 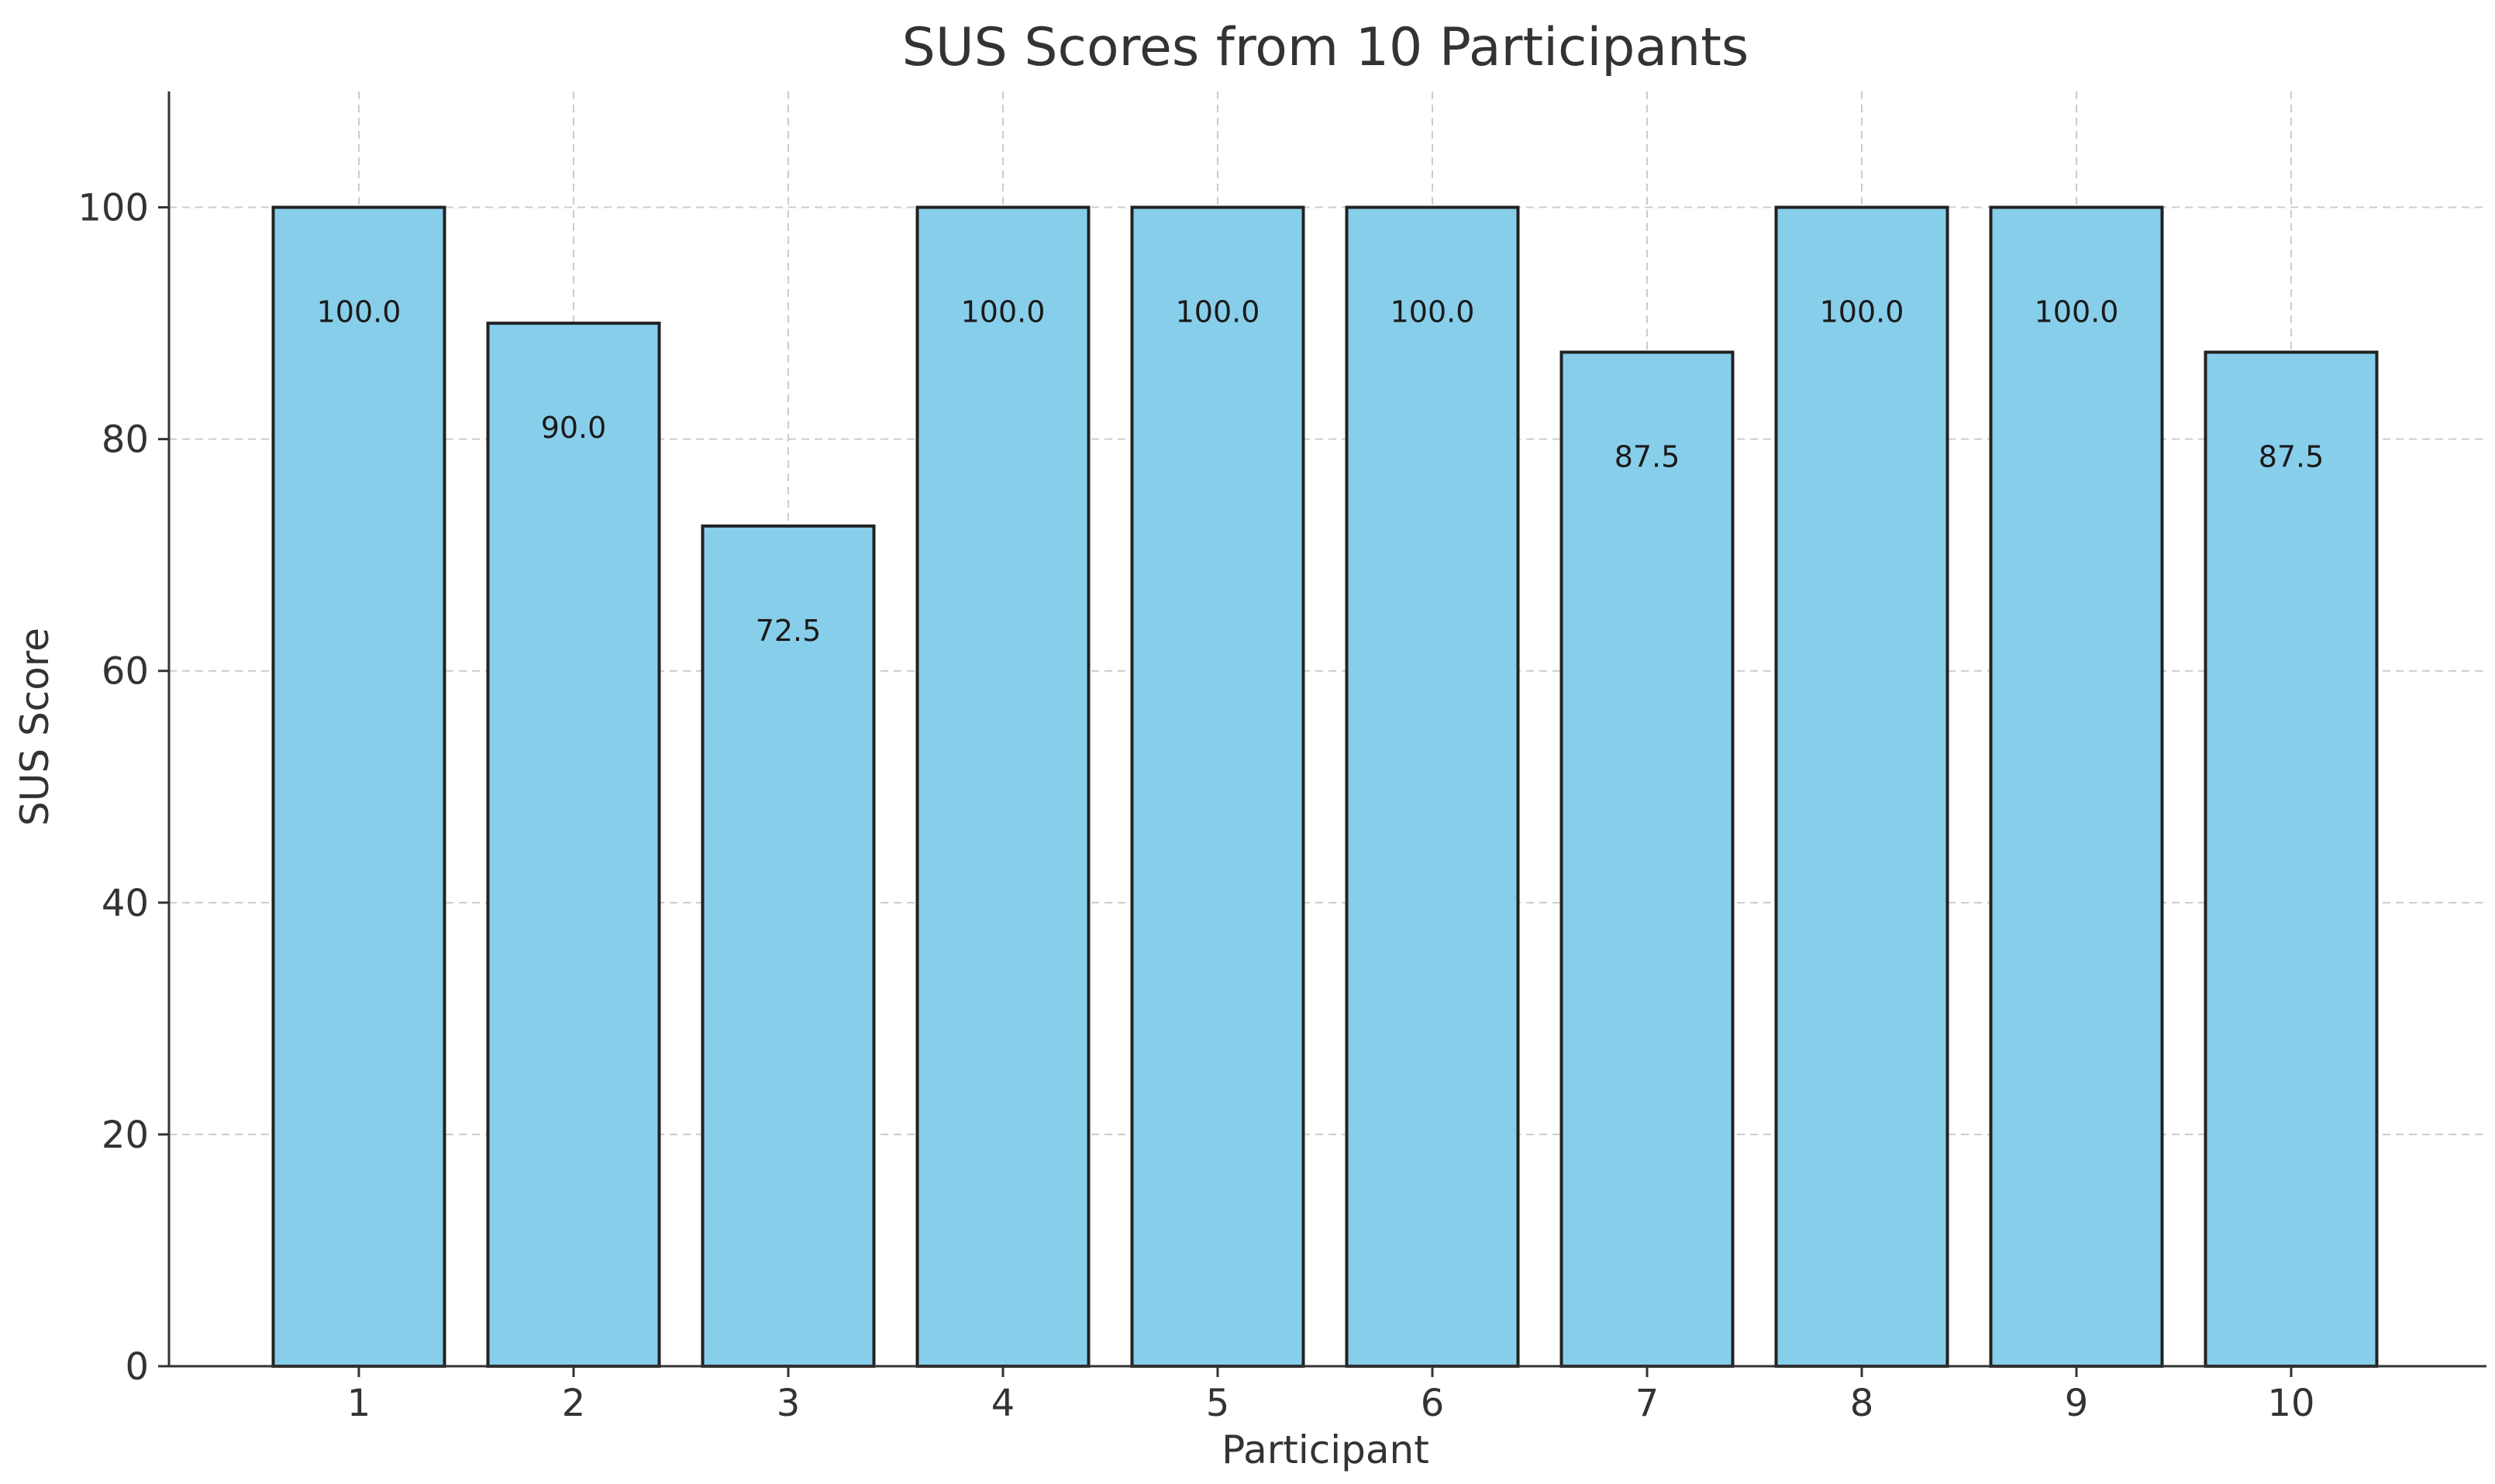 I want to click on x-tick-label: 1, so click(x=359, y=1403).